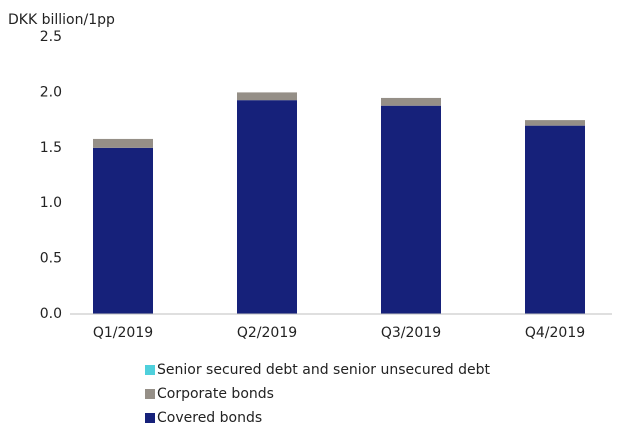  Describe the element at coordinates (51, 314) in the screenshot. I see `y-tick-label: 0.0` at that location.